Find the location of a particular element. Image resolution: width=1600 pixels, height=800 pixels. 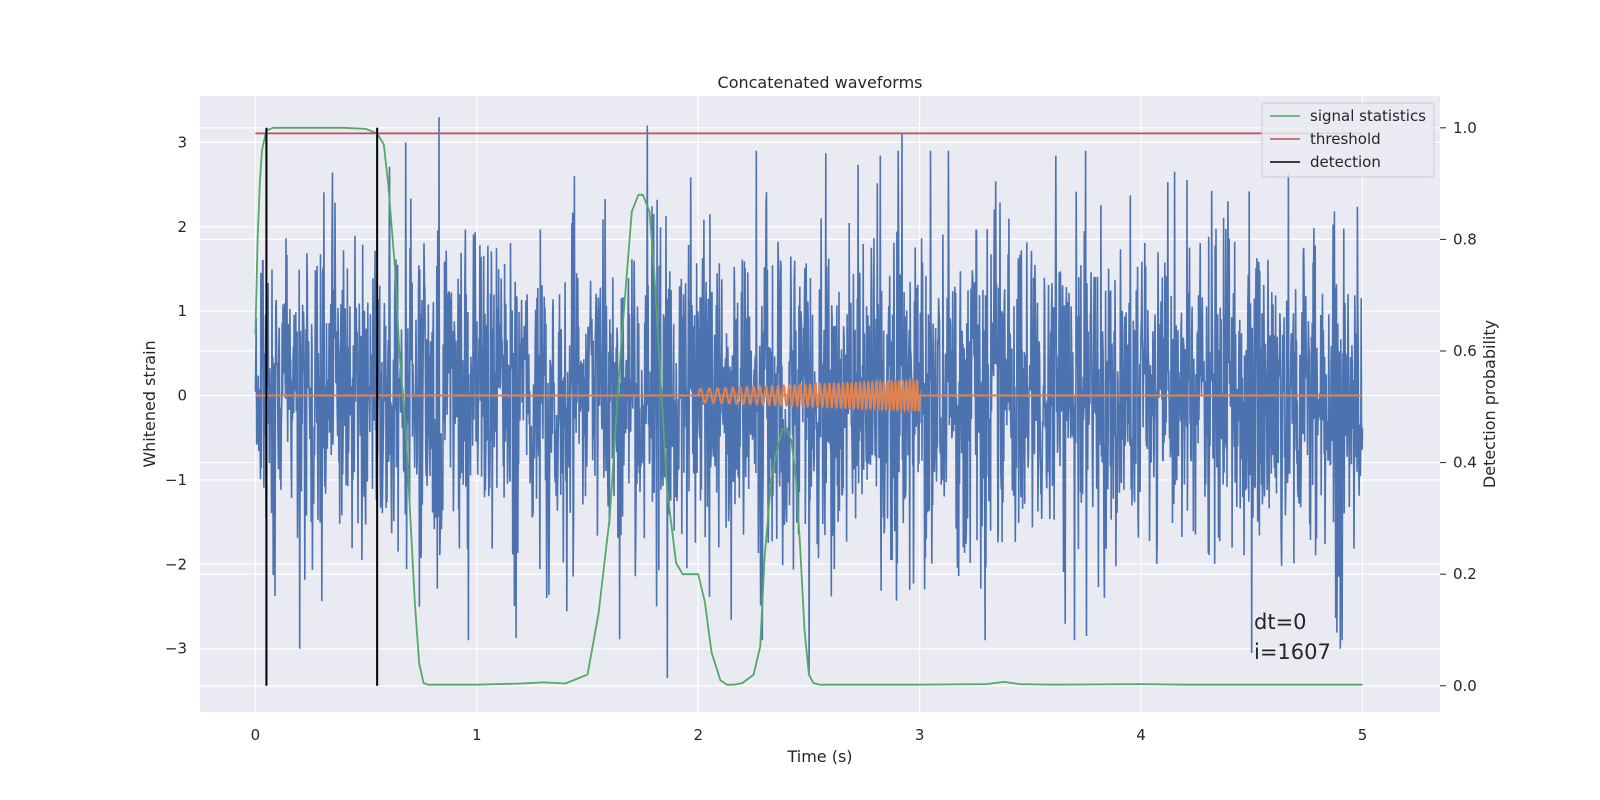

chart-title: Concatenated waveforms is located at coordinates (820, 82).